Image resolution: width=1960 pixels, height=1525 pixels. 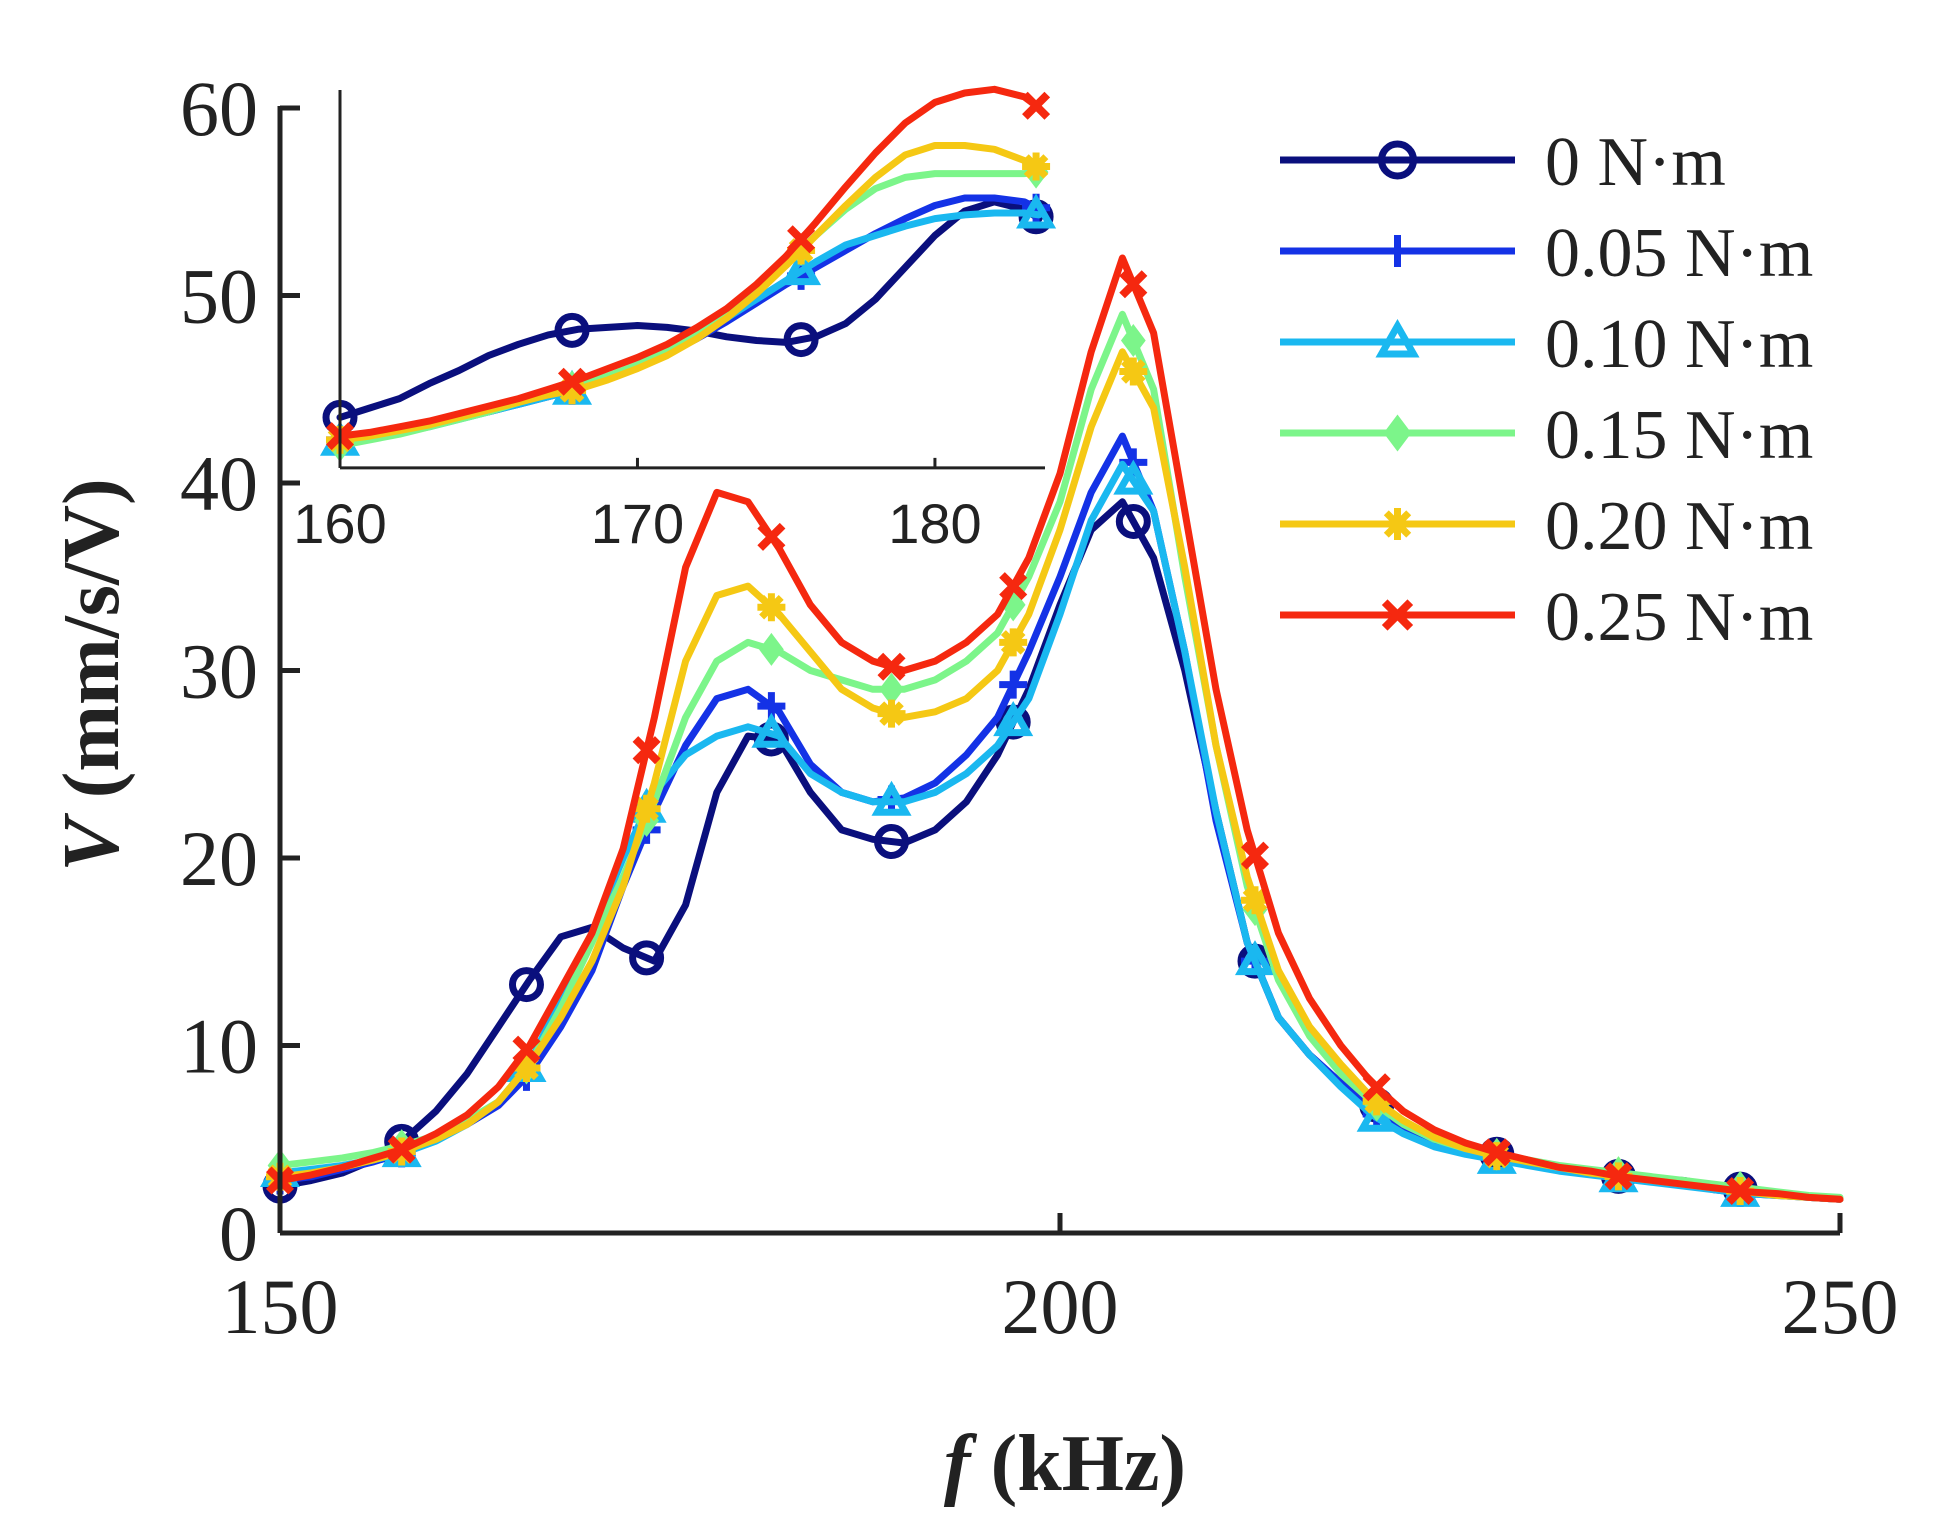 I want to click on series-marker-1-6-shape, so click(x=1013, y=684).